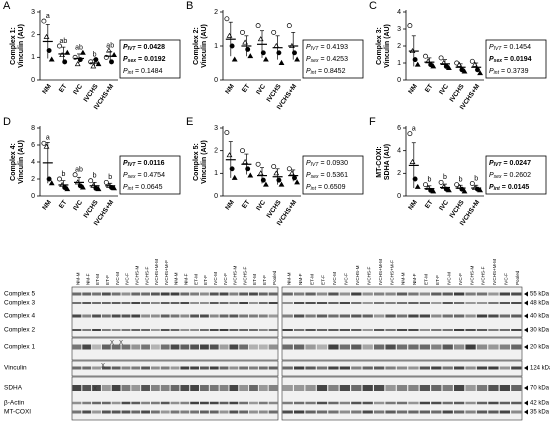 This screenshot has height=425, width=550. I want to click on p-value: Pint = 0.1484, so click(143, 72).